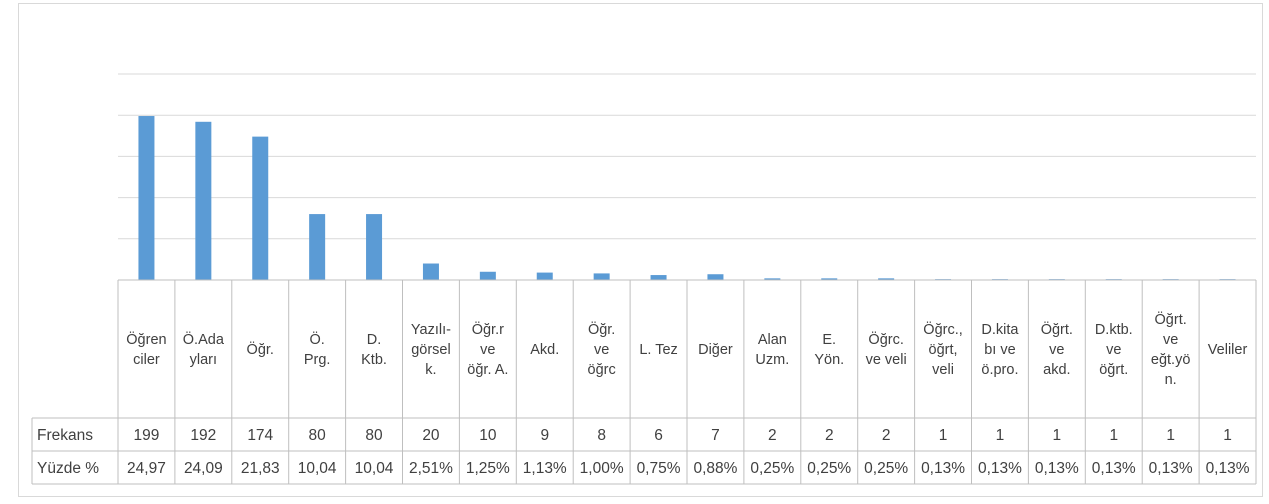 The height and width of the screenshot is (504, 1269). I want to click on table-cell: 9, so click(544, 435).